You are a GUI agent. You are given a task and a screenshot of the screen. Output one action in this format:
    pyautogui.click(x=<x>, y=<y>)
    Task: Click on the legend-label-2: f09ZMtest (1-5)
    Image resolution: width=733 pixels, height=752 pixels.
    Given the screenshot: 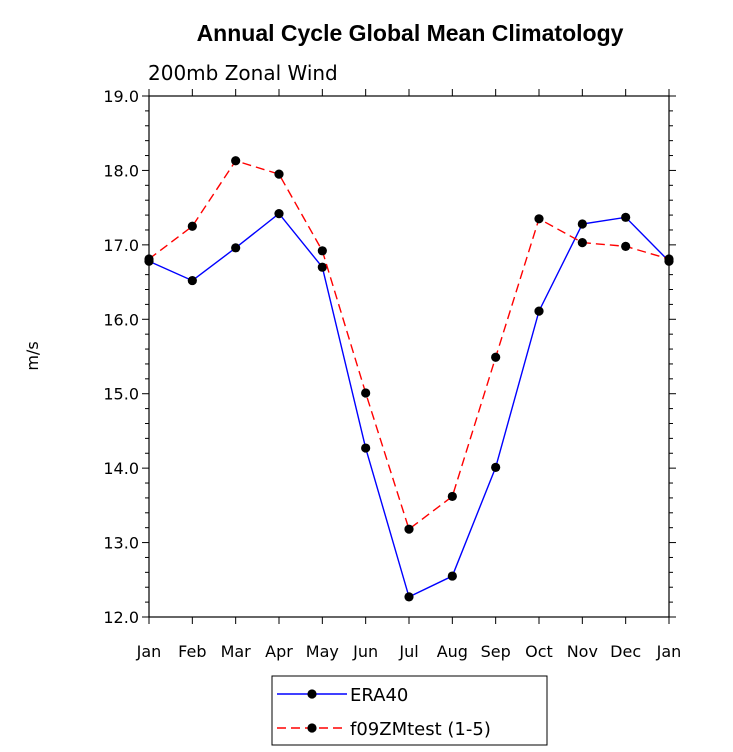 What is the action you would take?
    pyautogui.click(x=420, y=729)
    